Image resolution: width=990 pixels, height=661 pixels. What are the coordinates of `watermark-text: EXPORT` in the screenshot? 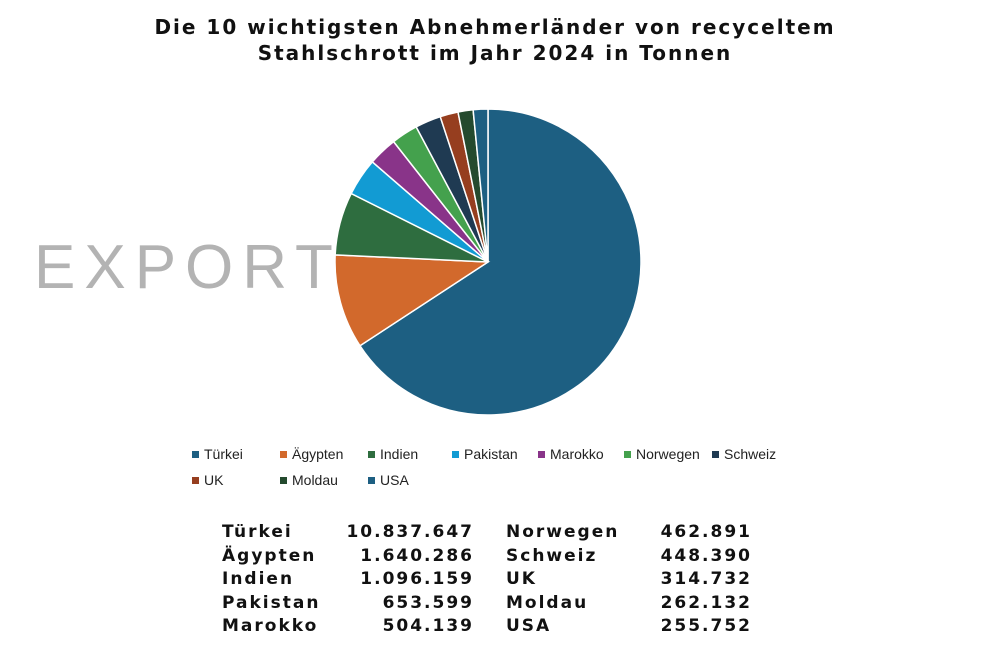 It's located at (188, 267).